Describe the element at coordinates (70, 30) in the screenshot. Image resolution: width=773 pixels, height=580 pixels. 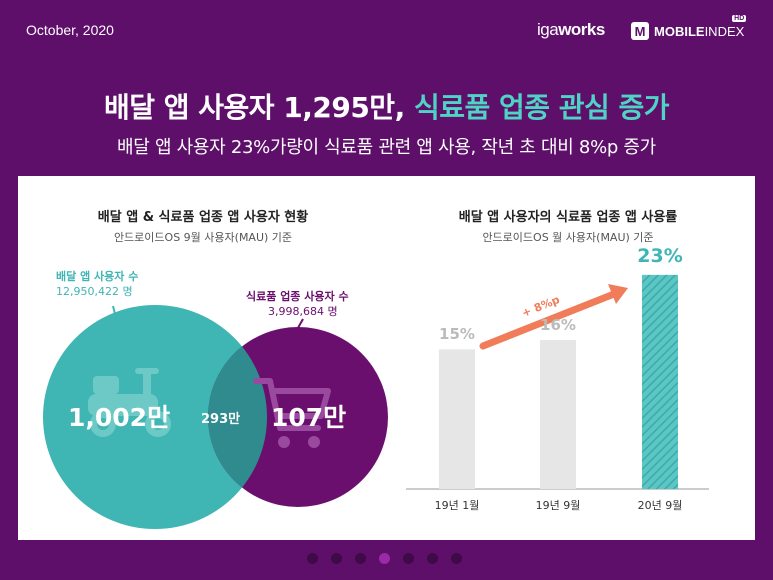
I see `report-date: October, 2020` at that location.